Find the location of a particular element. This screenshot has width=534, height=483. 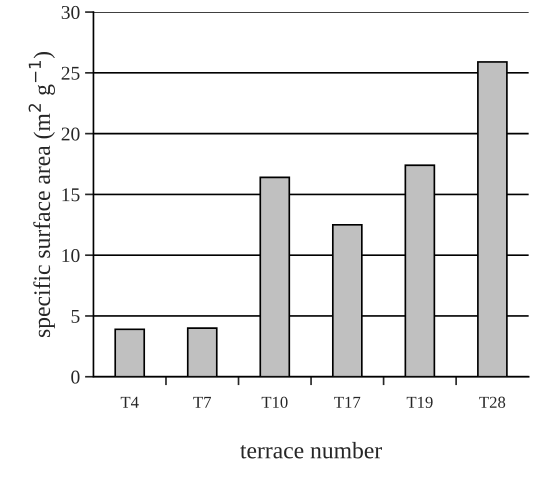

y-tick-label: 30 is located at coordinates (71, 13).